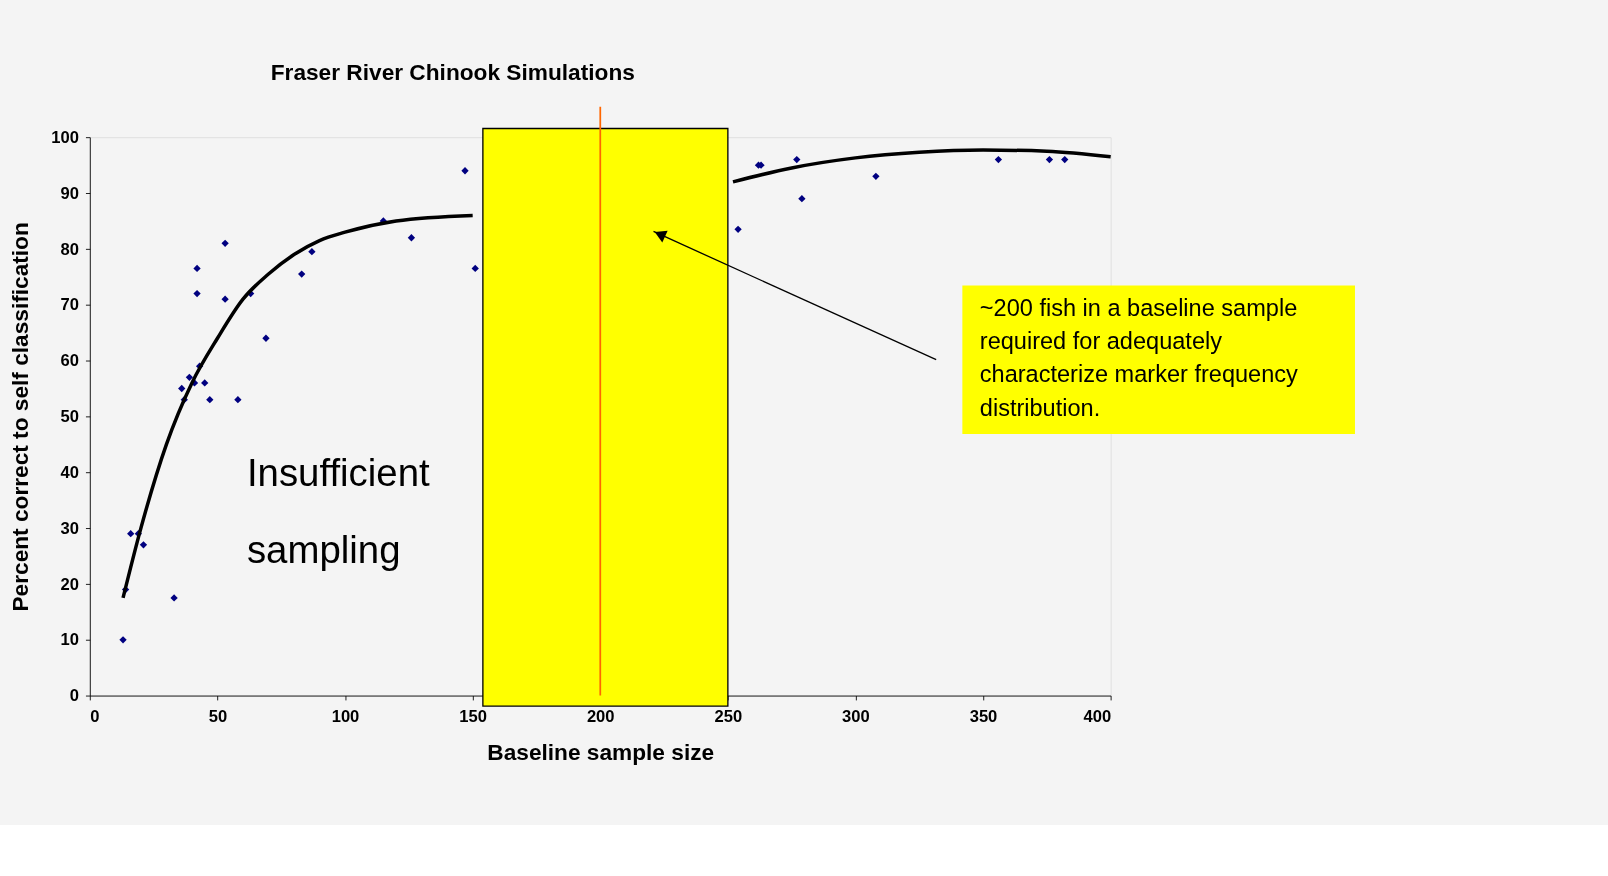 The height and width of the screenshot is (876, 1608). I want to click on chart-title: Fraser River Chinook Simulations, so click(452, 71).